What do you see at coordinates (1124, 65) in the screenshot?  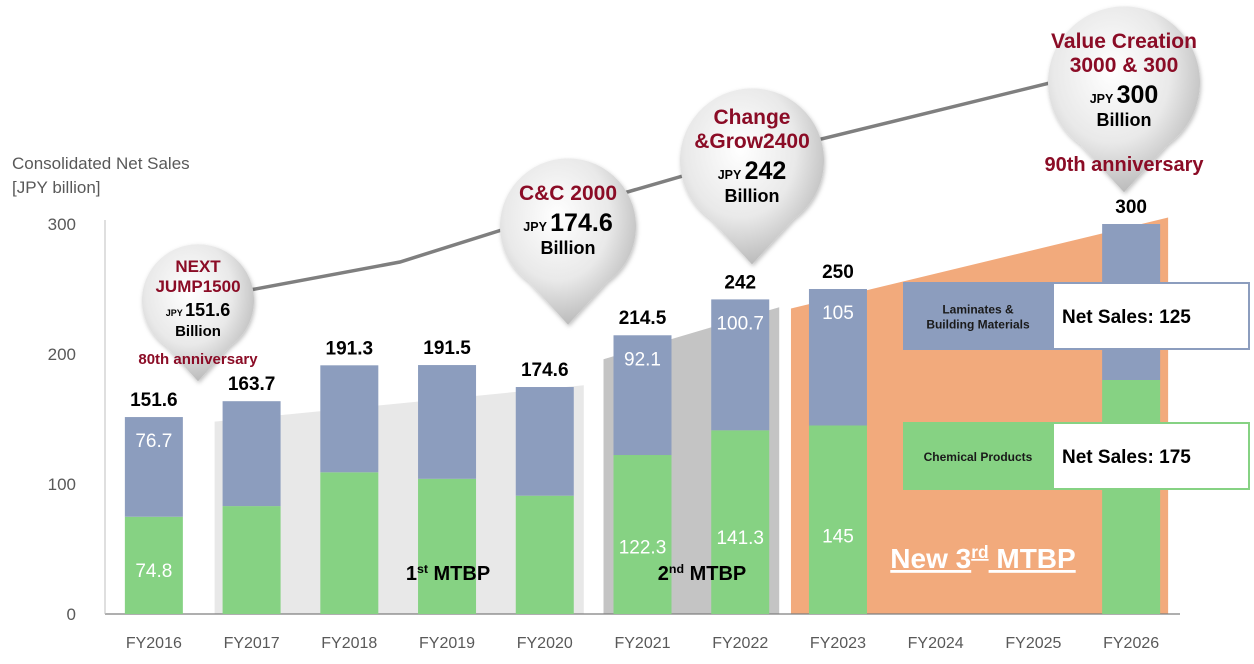 I see `milestone-title: 3000 & 300` at bounding box center [1124, 65].